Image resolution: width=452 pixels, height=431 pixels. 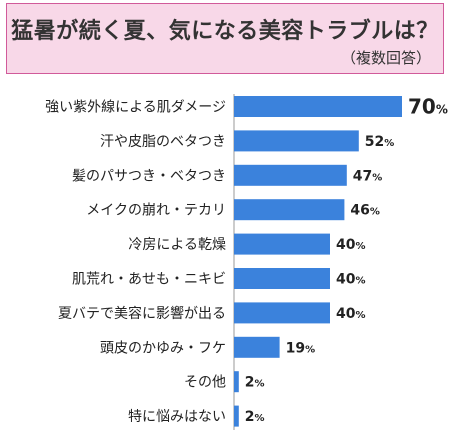 I want to click on category-label: 髪のパサつき・ベタつき, so click(x=149, y=176).